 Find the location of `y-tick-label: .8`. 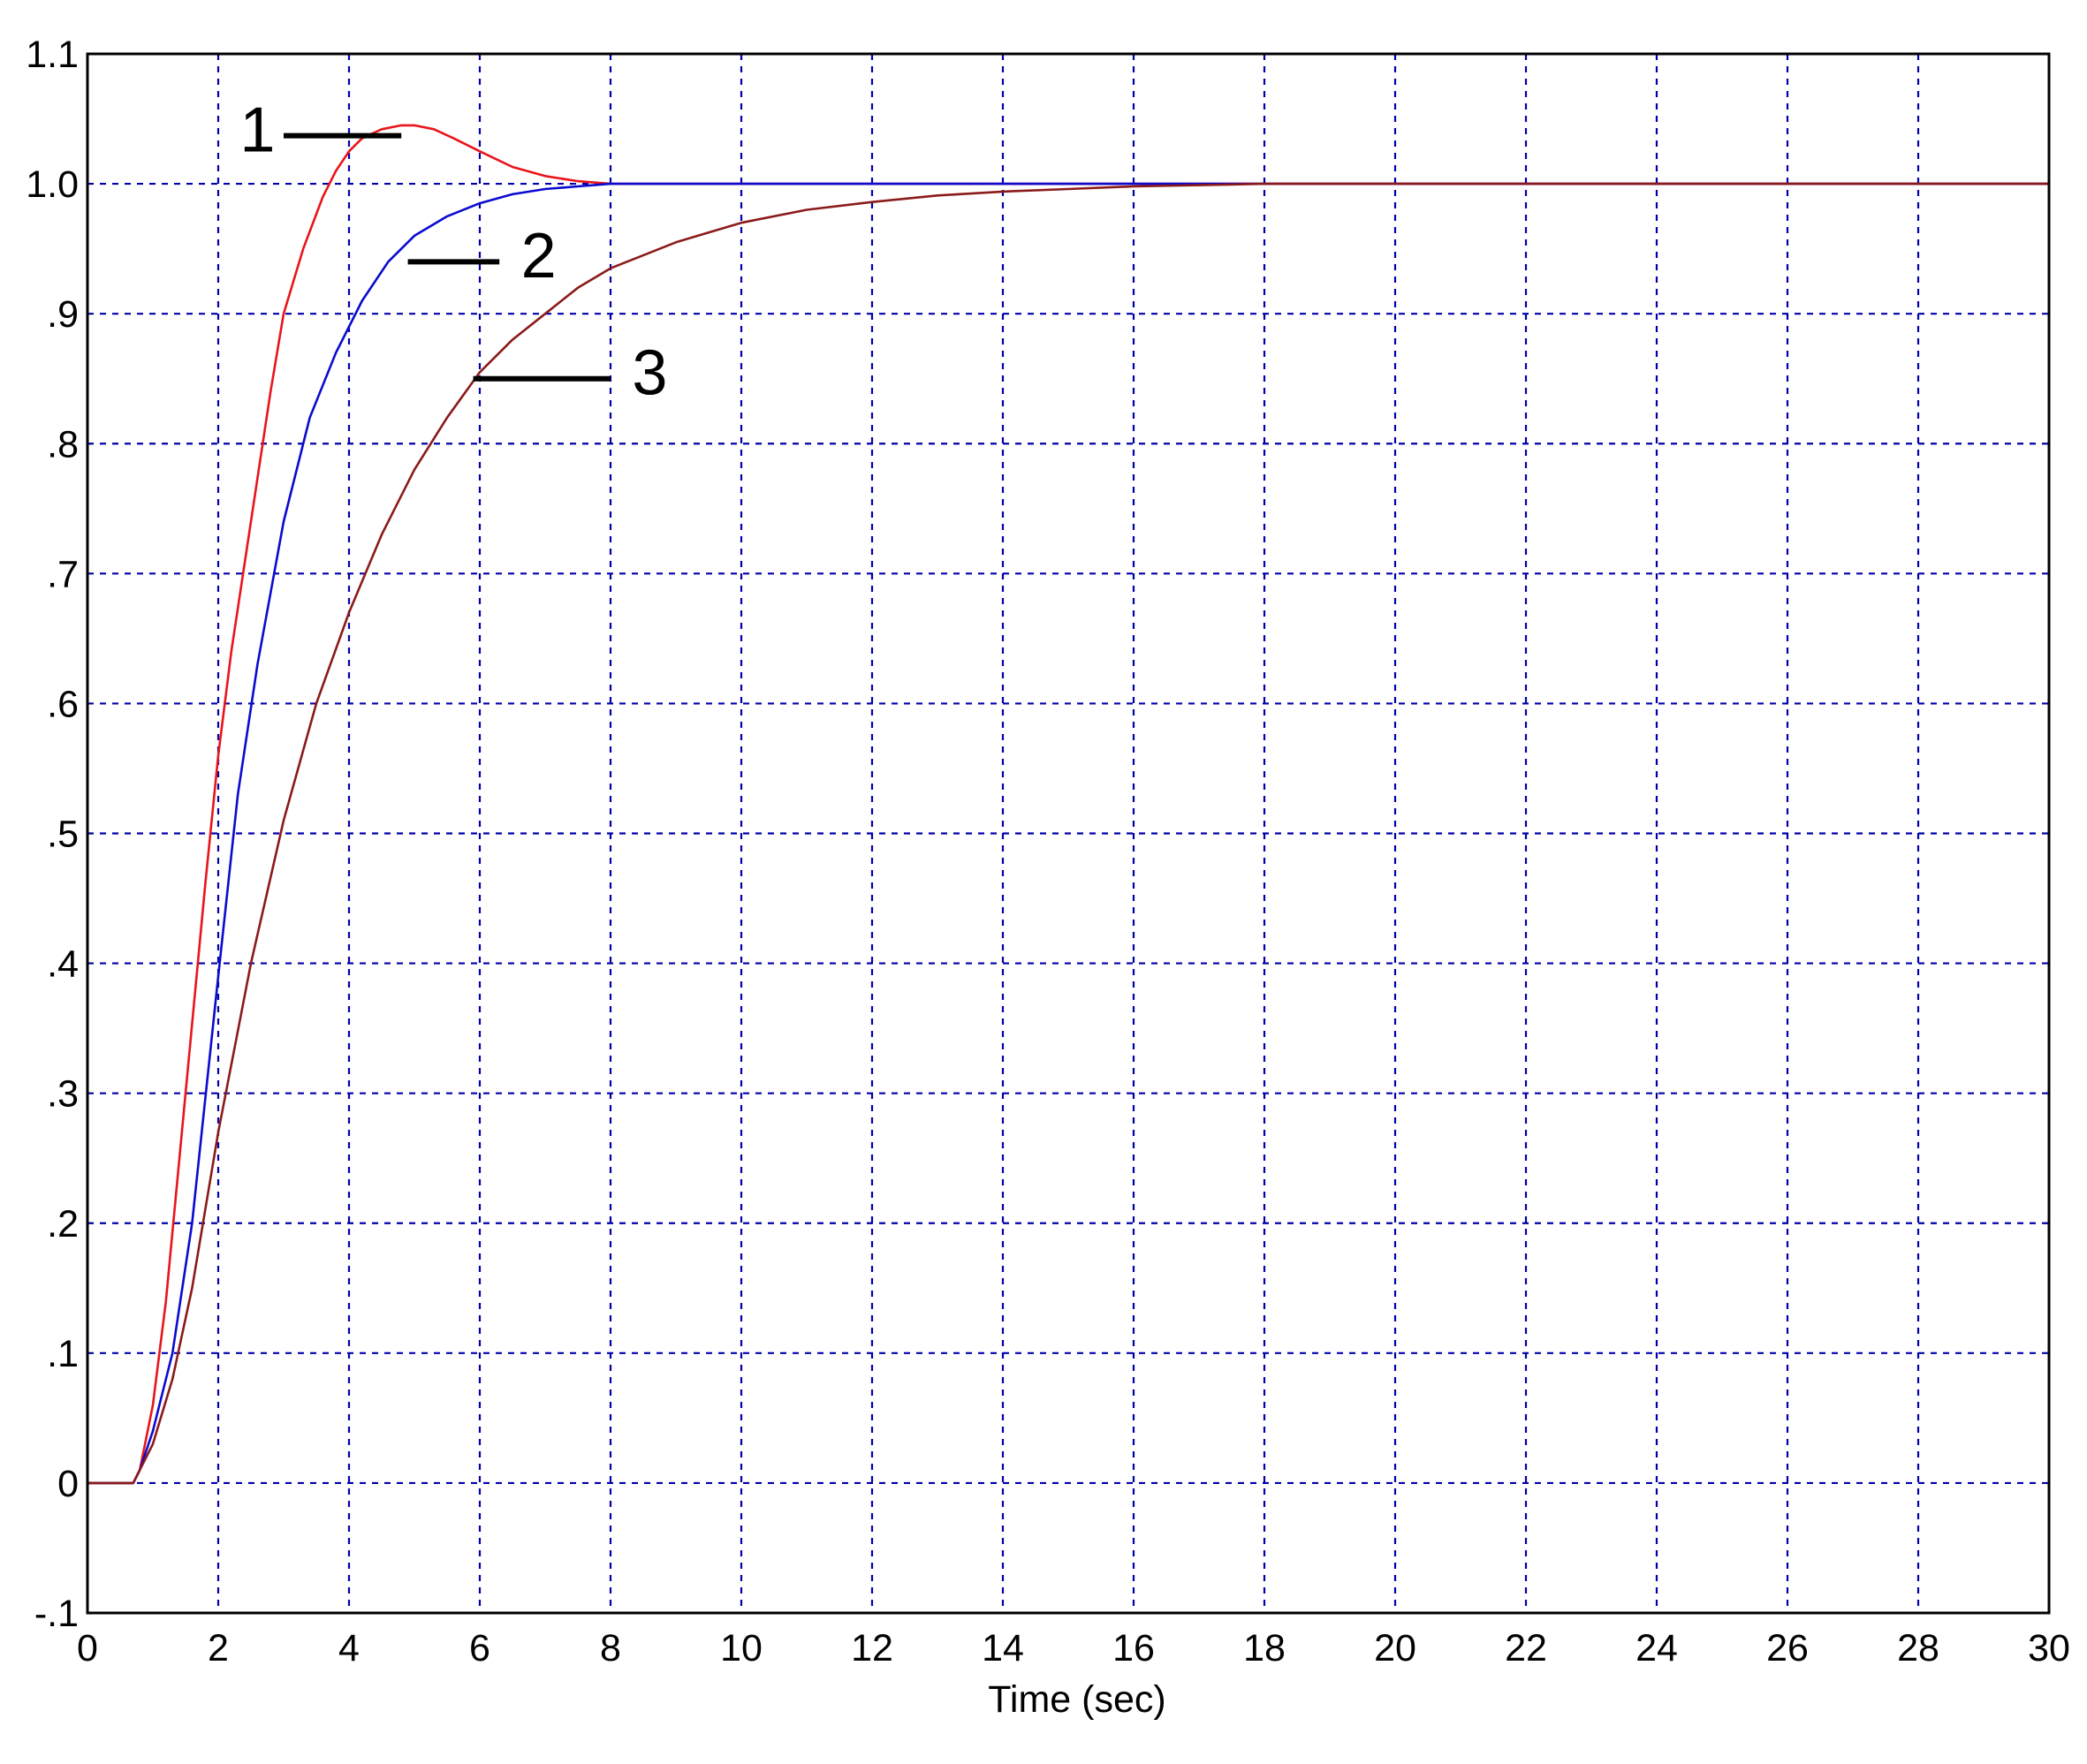

y-tick-label: .8 is located at coordinates (63, 444).